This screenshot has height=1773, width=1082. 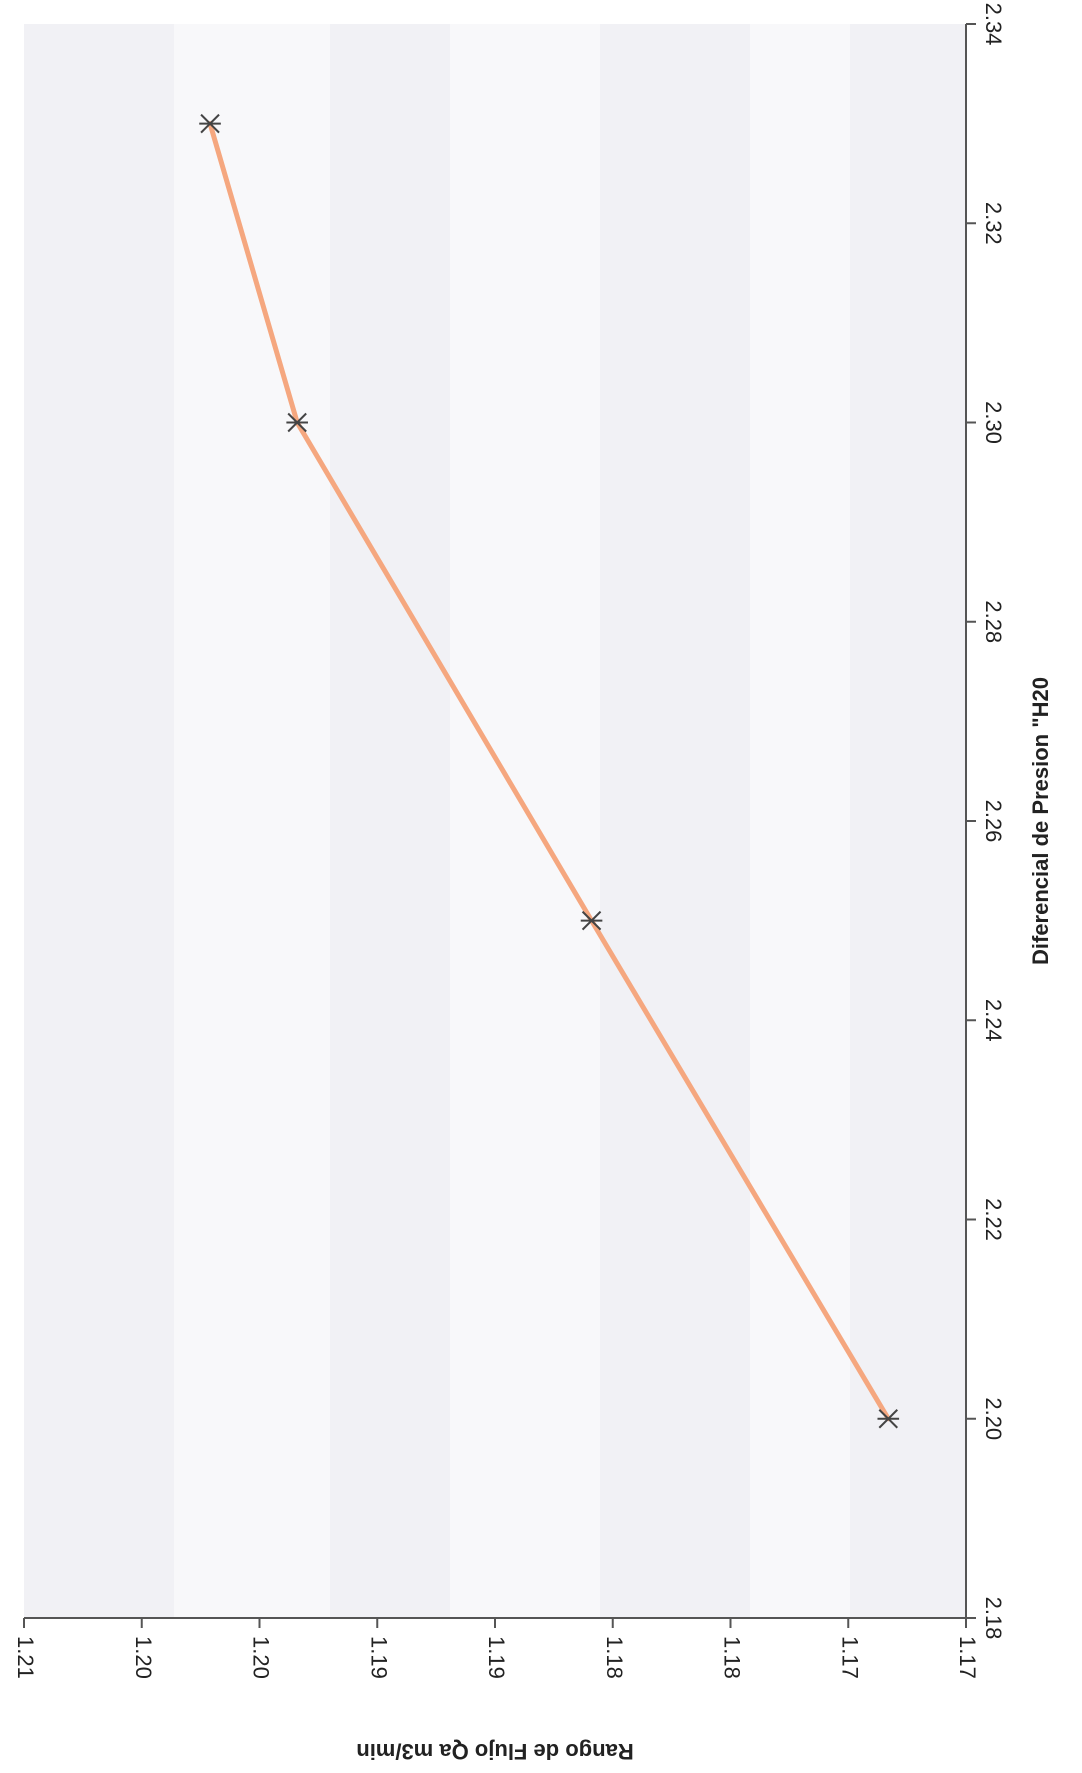 I want to click on x-tick-label: 2.34, so click(x=993, y=24).